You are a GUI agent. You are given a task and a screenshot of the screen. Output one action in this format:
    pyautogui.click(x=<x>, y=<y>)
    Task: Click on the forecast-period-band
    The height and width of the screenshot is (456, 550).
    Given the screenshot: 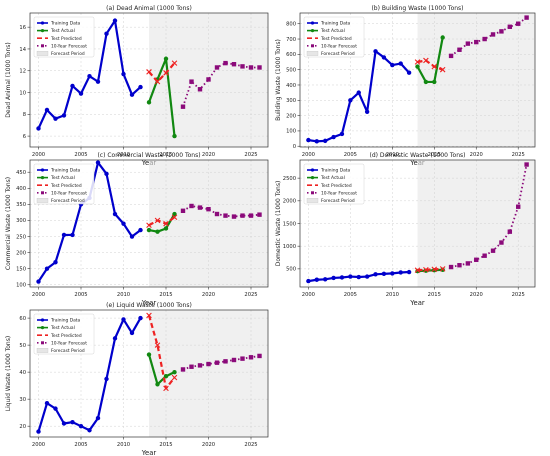 What is the action you would take?
    pyautogui.click(x=208, y=373)
    